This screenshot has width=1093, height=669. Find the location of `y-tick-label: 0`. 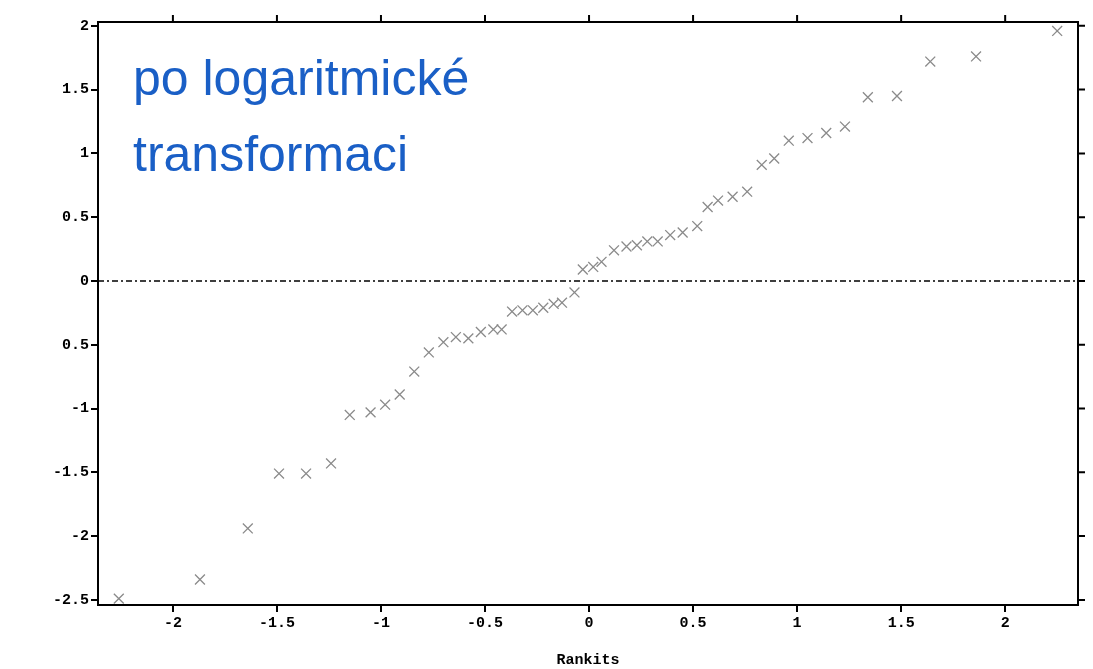

y-tick-label: 0 is located at coordinates (84, 281).